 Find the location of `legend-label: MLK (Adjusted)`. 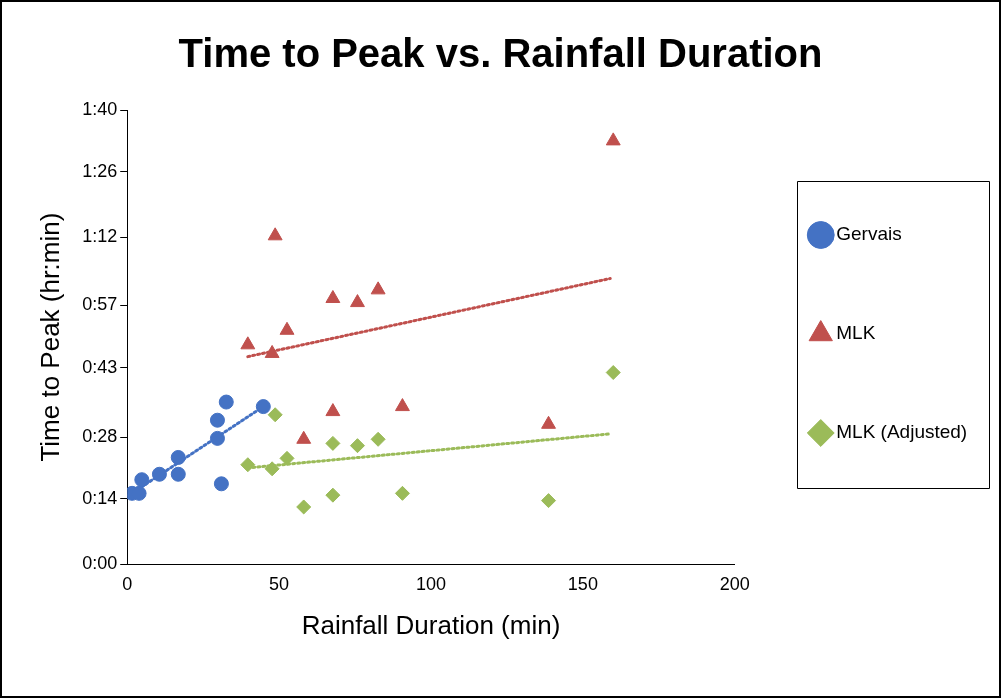

legend-label: MLK (Adjusted) is located at coordinates (902, 432).